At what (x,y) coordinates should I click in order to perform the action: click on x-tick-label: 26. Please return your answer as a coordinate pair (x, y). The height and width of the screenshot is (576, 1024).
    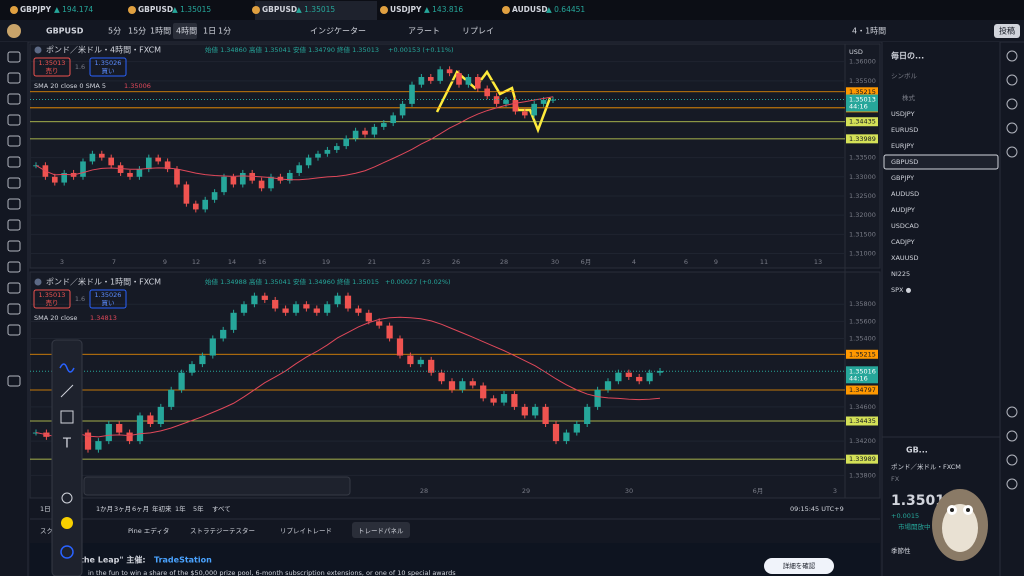
    Looking at the image, I should click on (456, 262).